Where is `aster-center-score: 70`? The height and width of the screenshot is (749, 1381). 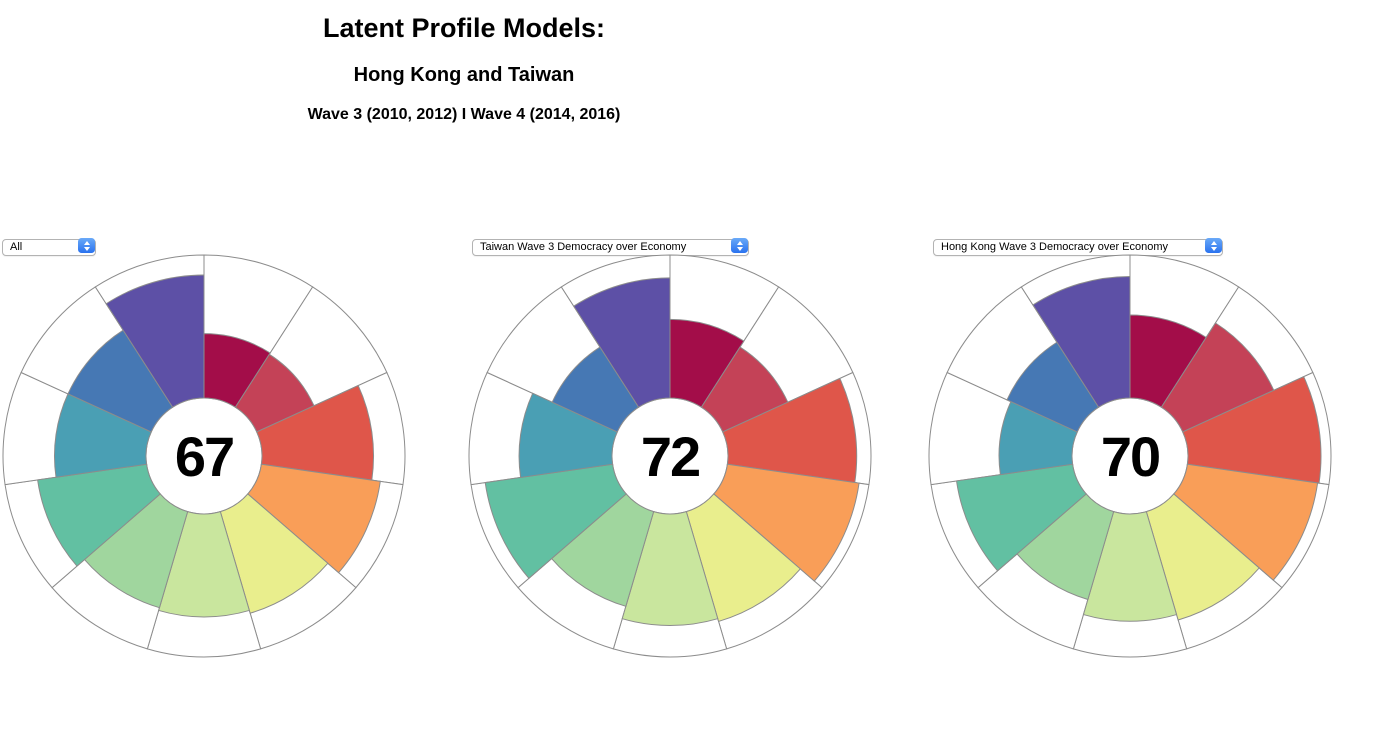
aster-center-score: 70 is located at coordinates (1130, 456).